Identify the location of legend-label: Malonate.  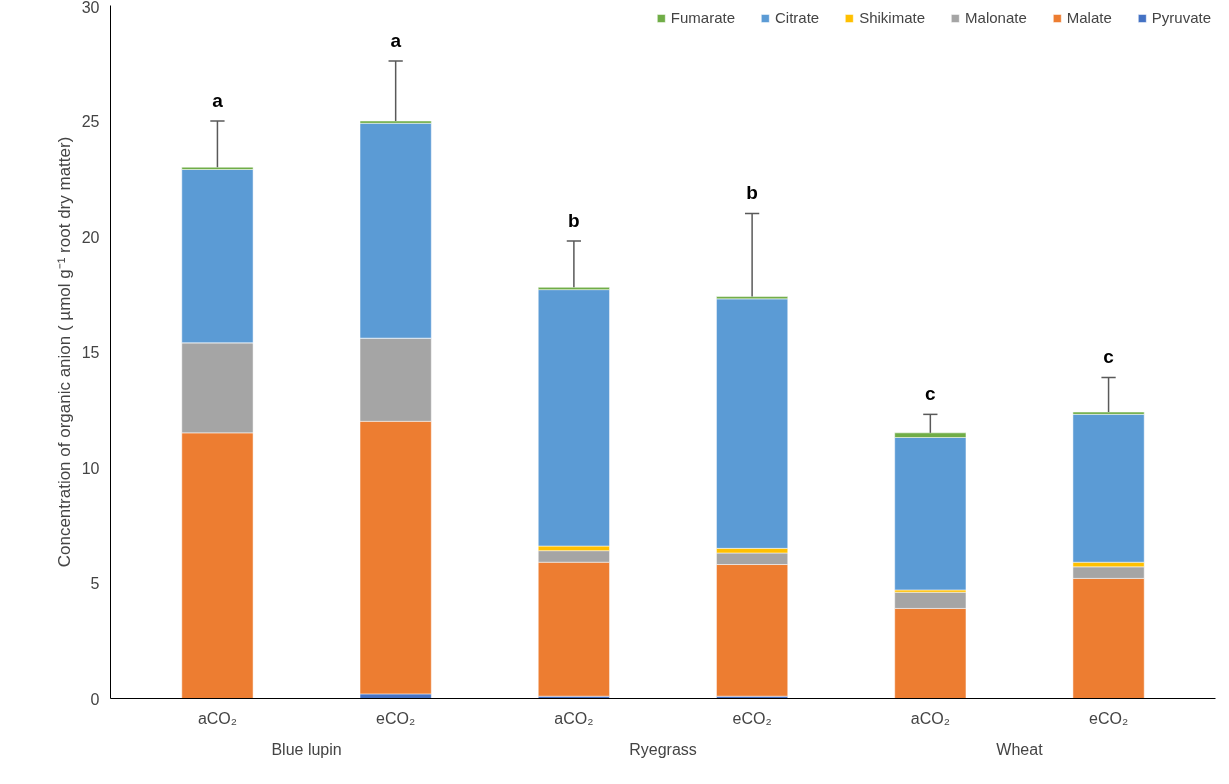
(996, 17).